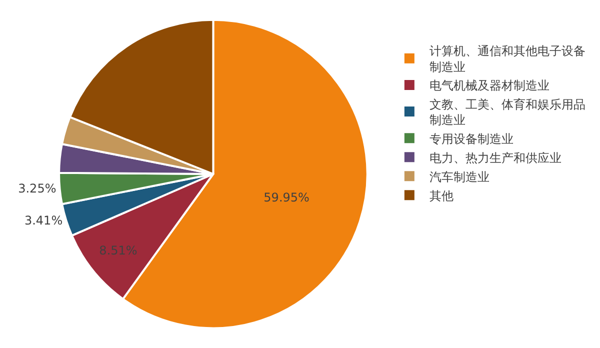 The width and height of the screenshot is (600, 348). What do you see at coordinates (489, 85) in the screenshot?
I see `legend-label: 电气机械及器材制造业` at bounding box center [489, 85].